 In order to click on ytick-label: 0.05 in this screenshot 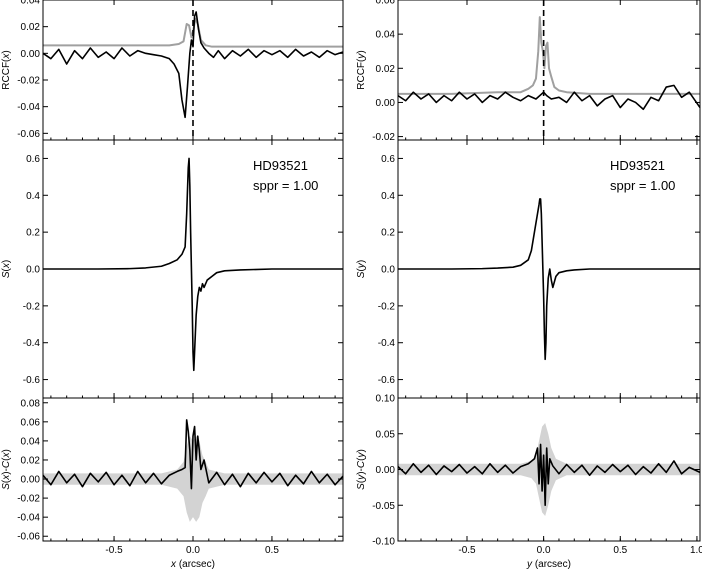, I will do `click(386, 434)`.